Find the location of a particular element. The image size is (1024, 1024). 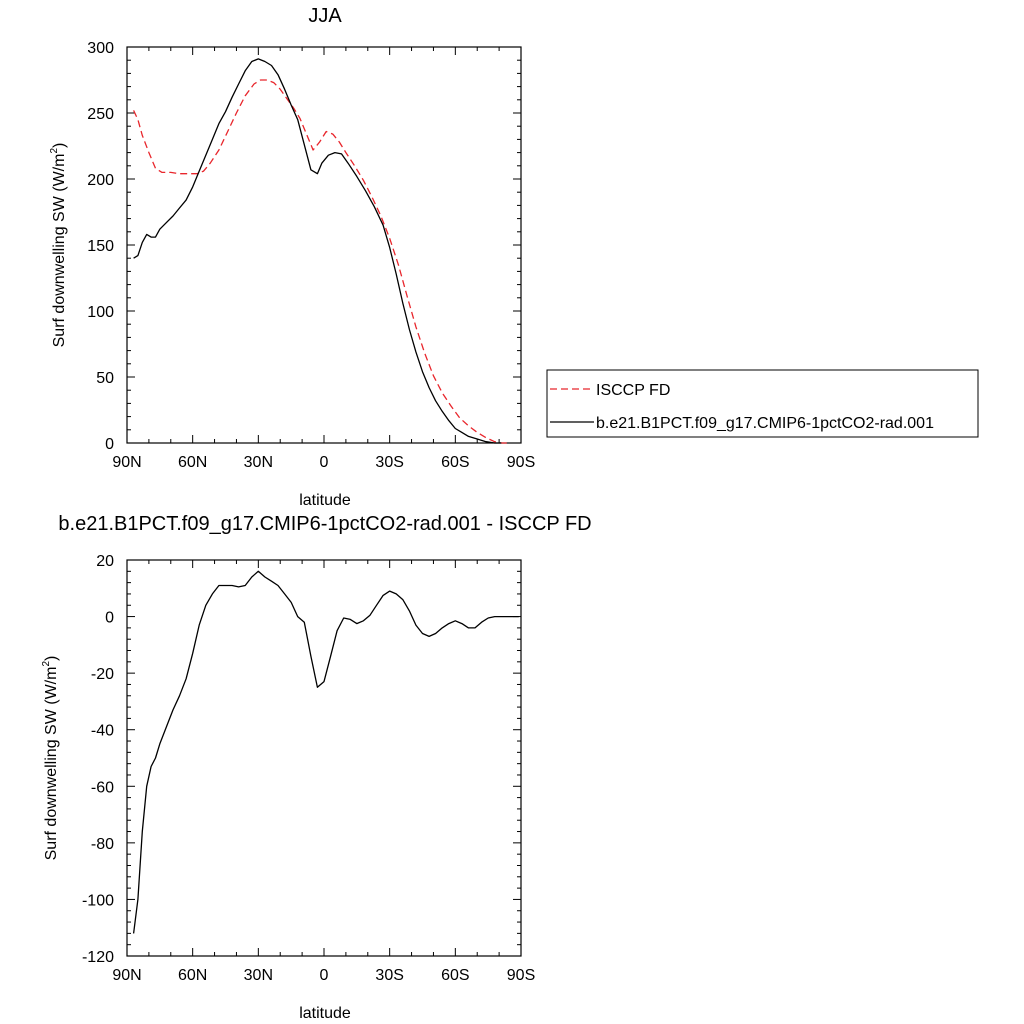

legend-box is located at coordinates (762, 403).